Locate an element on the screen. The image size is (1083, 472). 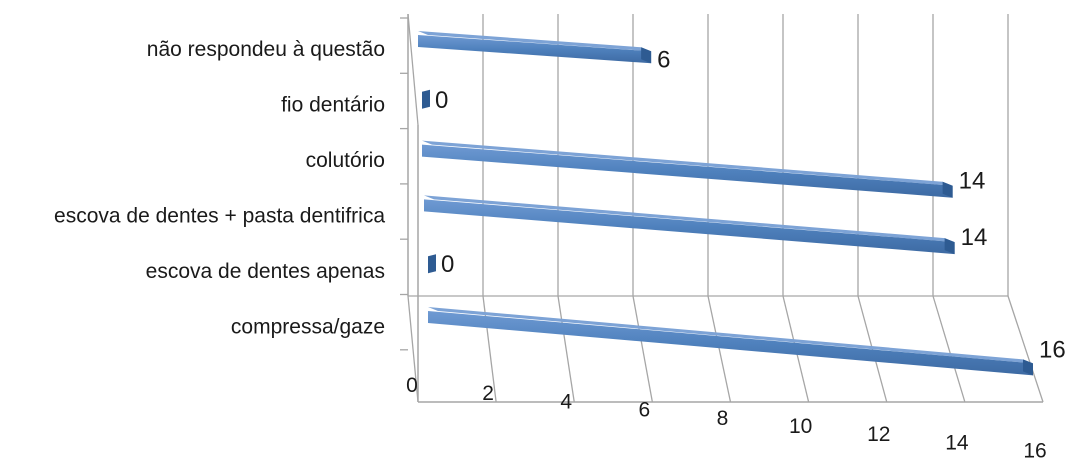
category-label: colutório is located at coordinates (345, 160).